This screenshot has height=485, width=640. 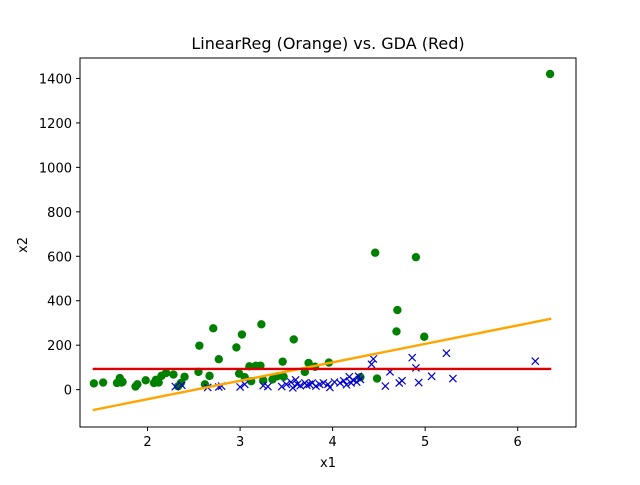 I want to click on x-tick-label: 5, so click(x=425, y=442).